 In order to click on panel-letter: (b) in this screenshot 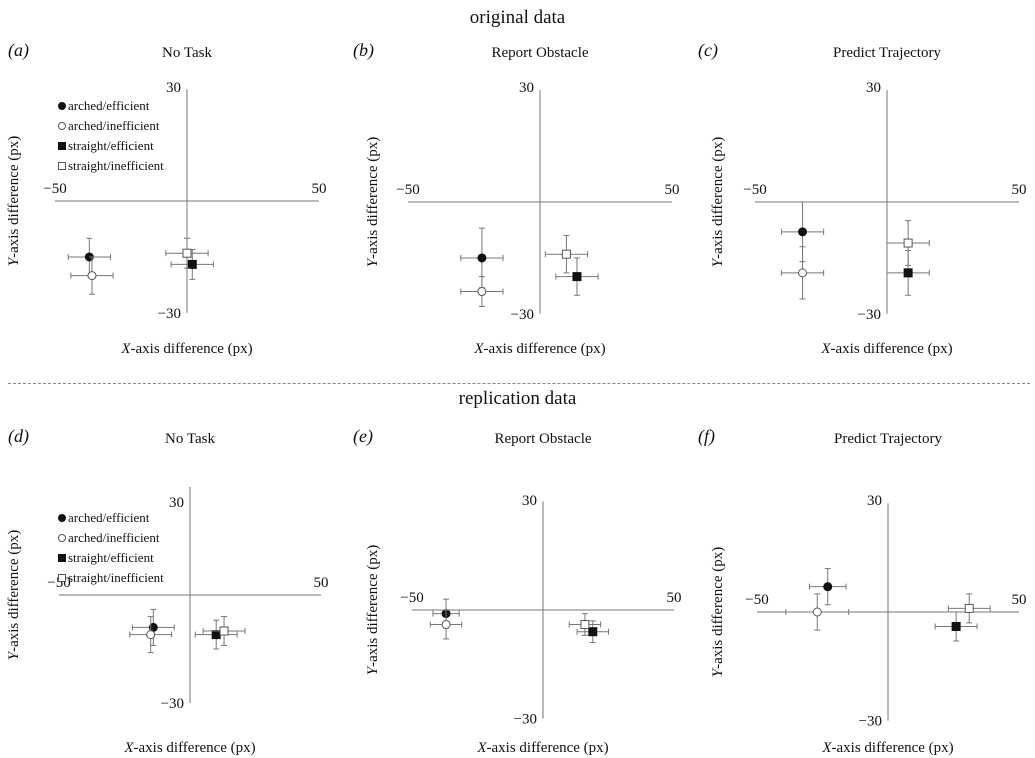, I will do `click(363, 50)`.